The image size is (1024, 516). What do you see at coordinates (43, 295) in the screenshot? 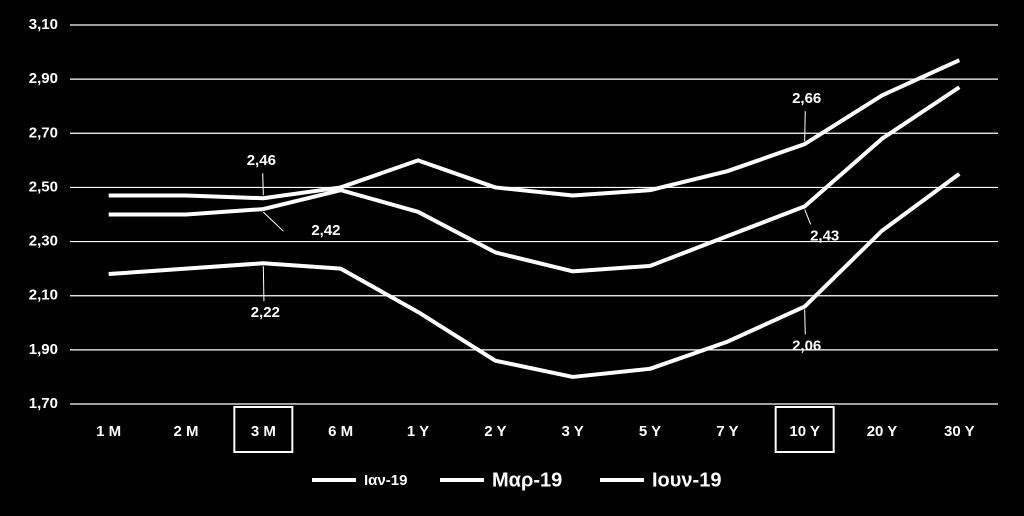
I see `y-tick-label: 2,10` at bounding box center [43, 295].